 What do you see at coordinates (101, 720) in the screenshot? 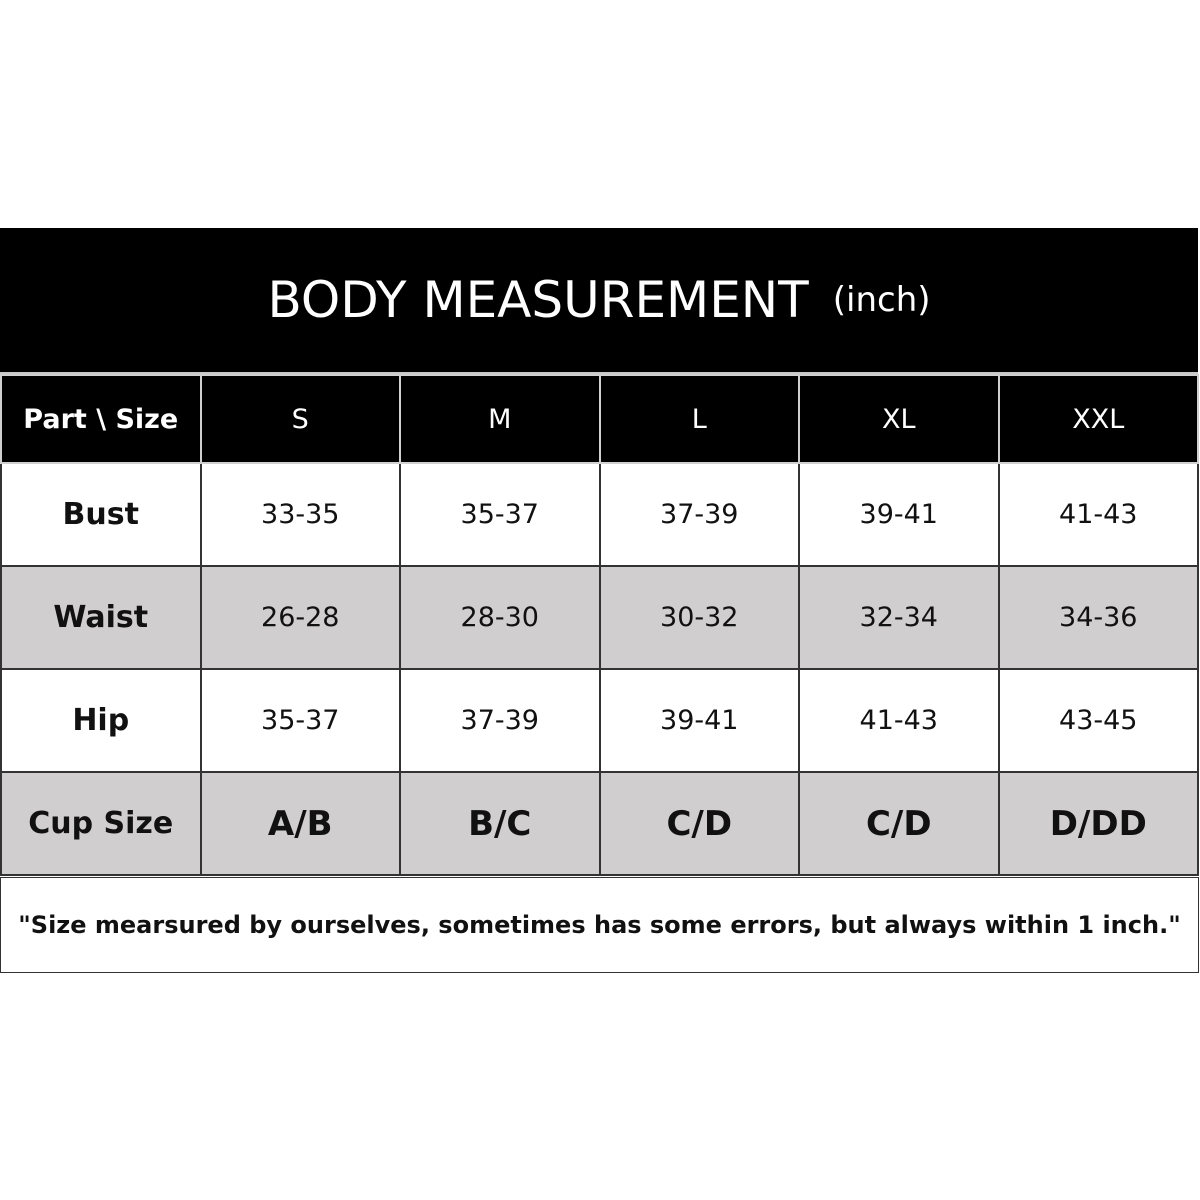
I see `row-label: Hip` at bounding box center [101, 720].